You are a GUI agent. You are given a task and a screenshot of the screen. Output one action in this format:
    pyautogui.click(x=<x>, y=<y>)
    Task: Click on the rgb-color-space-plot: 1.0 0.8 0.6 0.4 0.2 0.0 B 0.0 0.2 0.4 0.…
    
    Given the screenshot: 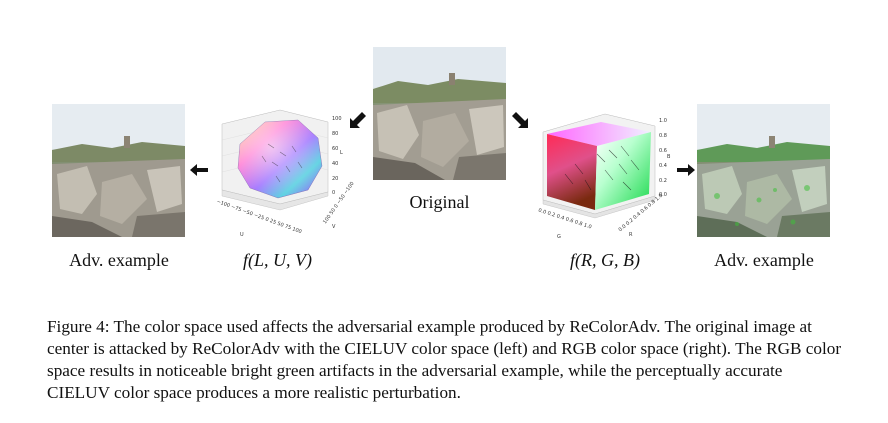 What is the action you would take?
    pyautogui.click(x=605, y=174)
    